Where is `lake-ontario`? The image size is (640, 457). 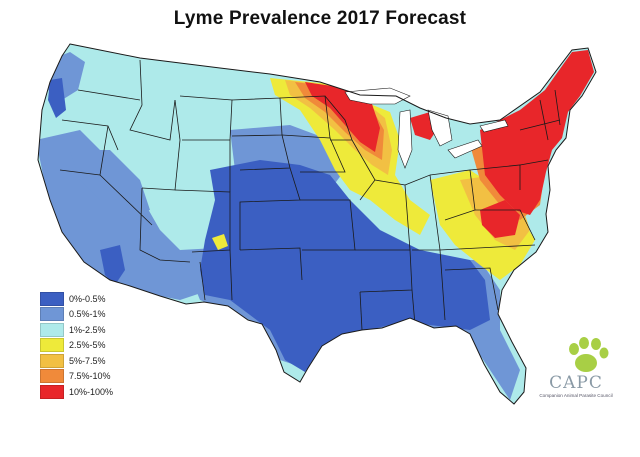
lake-ontario is located at coordinates (494, 126).